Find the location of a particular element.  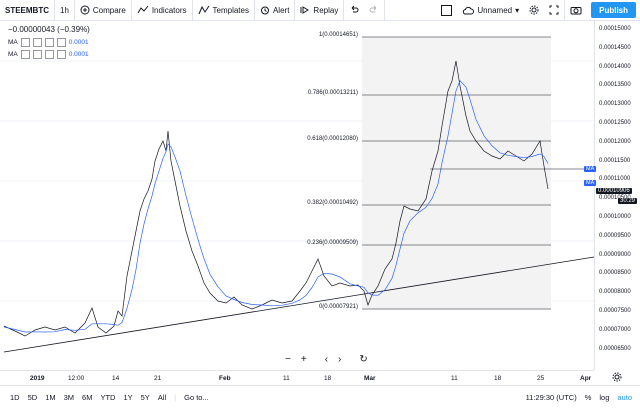

indicators-button: Indicators is located at coordinates (162, 10).